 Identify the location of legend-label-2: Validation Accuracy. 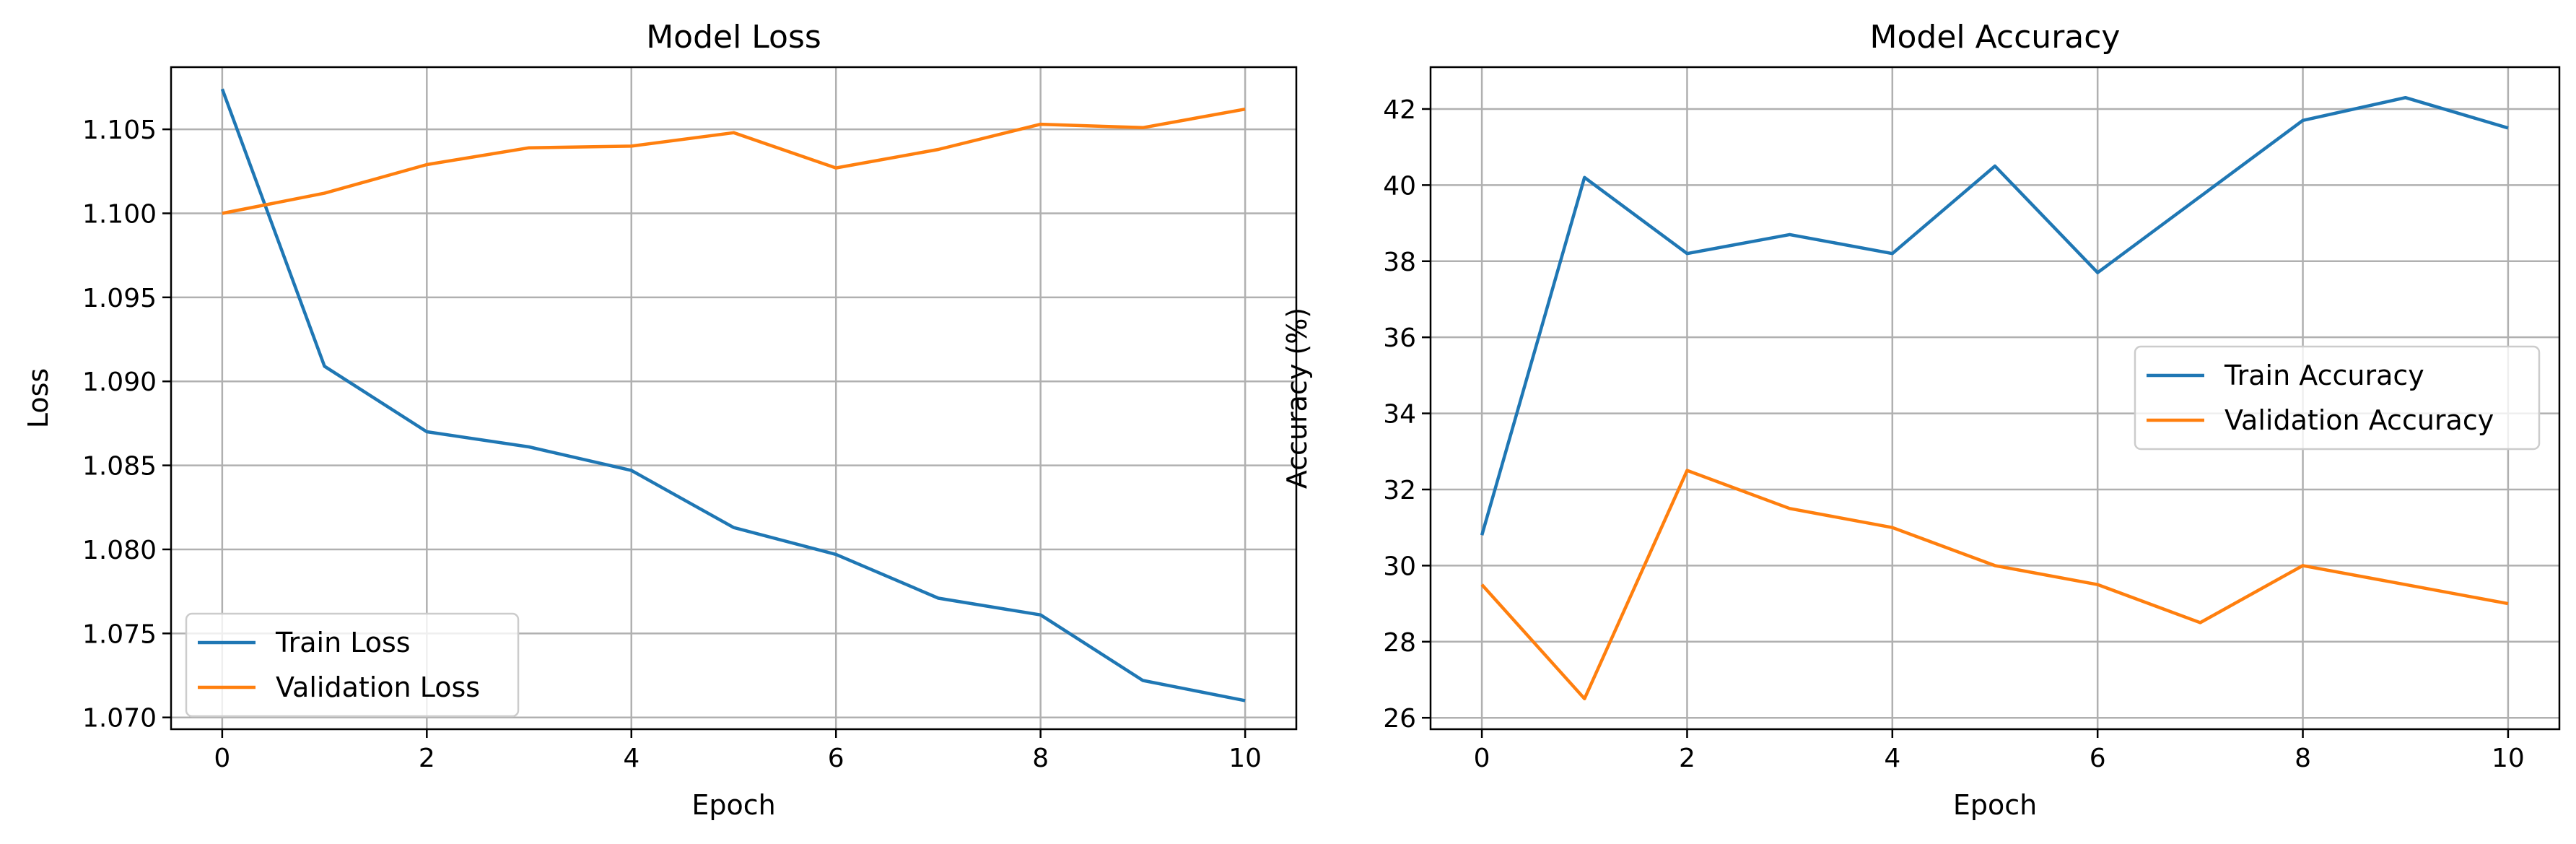
(2359, 420).